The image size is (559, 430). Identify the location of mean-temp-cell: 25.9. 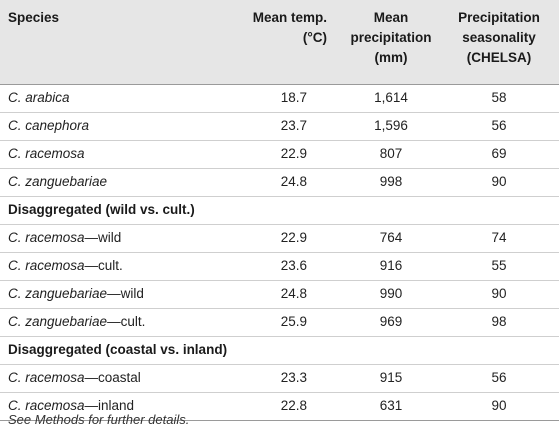
(288, 322).